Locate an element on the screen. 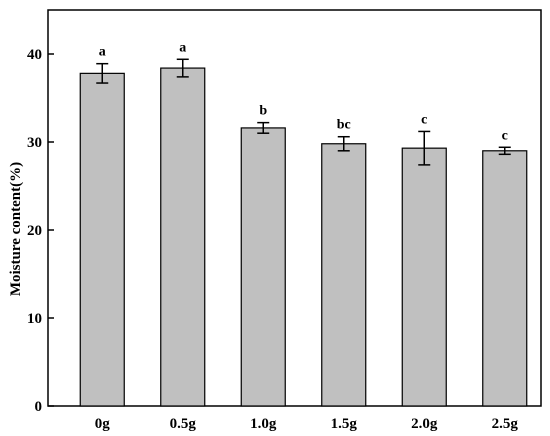 The width and height of the screenshot is (550, 436). significance-label-0: a is located at coordinates (102, 52).